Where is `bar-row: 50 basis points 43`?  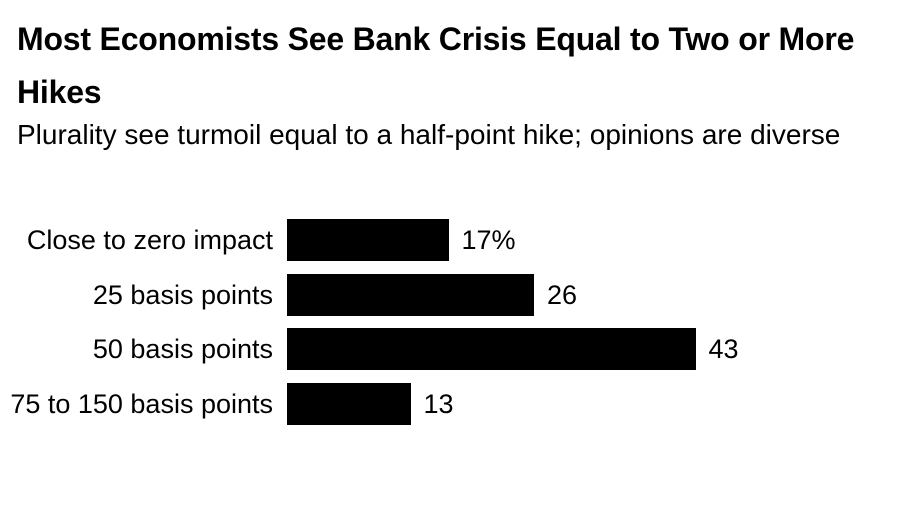 bar-row: 50 basis points 43 is located at coordinates (450, 349).